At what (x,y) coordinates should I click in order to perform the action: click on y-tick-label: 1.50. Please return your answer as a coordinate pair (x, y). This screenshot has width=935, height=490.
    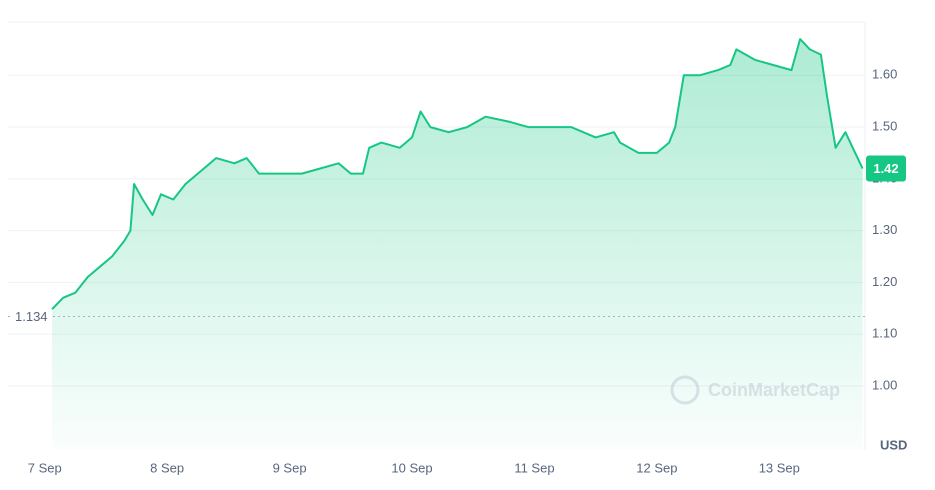
    Looking at the image, I should click on (884, 125).